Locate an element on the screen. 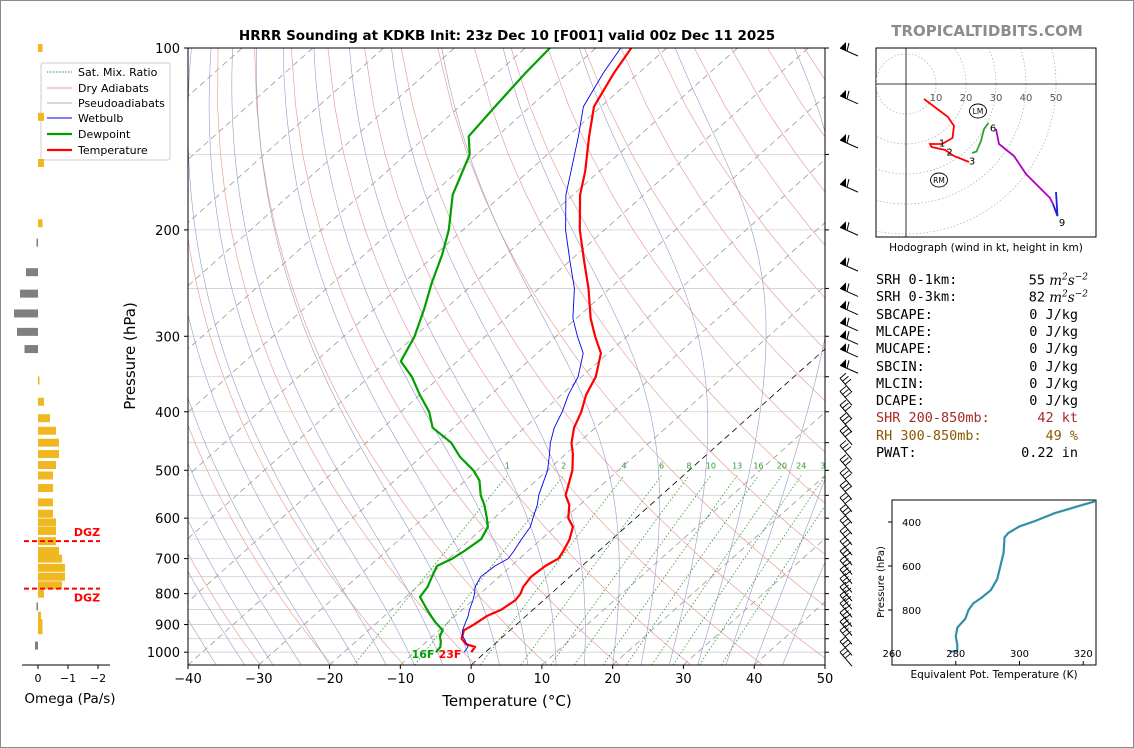 Image resolution: width=1134 pixels, height=748 pixels. y-tick-label: 600 is located at coordinates (167, 519).